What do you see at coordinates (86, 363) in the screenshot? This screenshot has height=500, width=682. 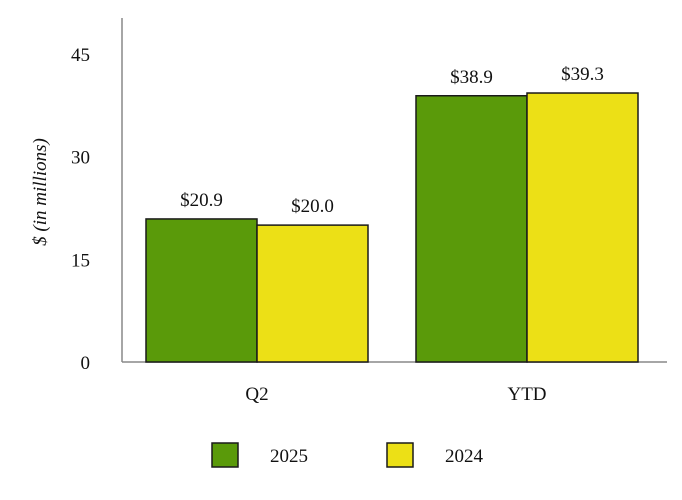 I see `y-tick-label: 0` at bounding box center [86, 363].